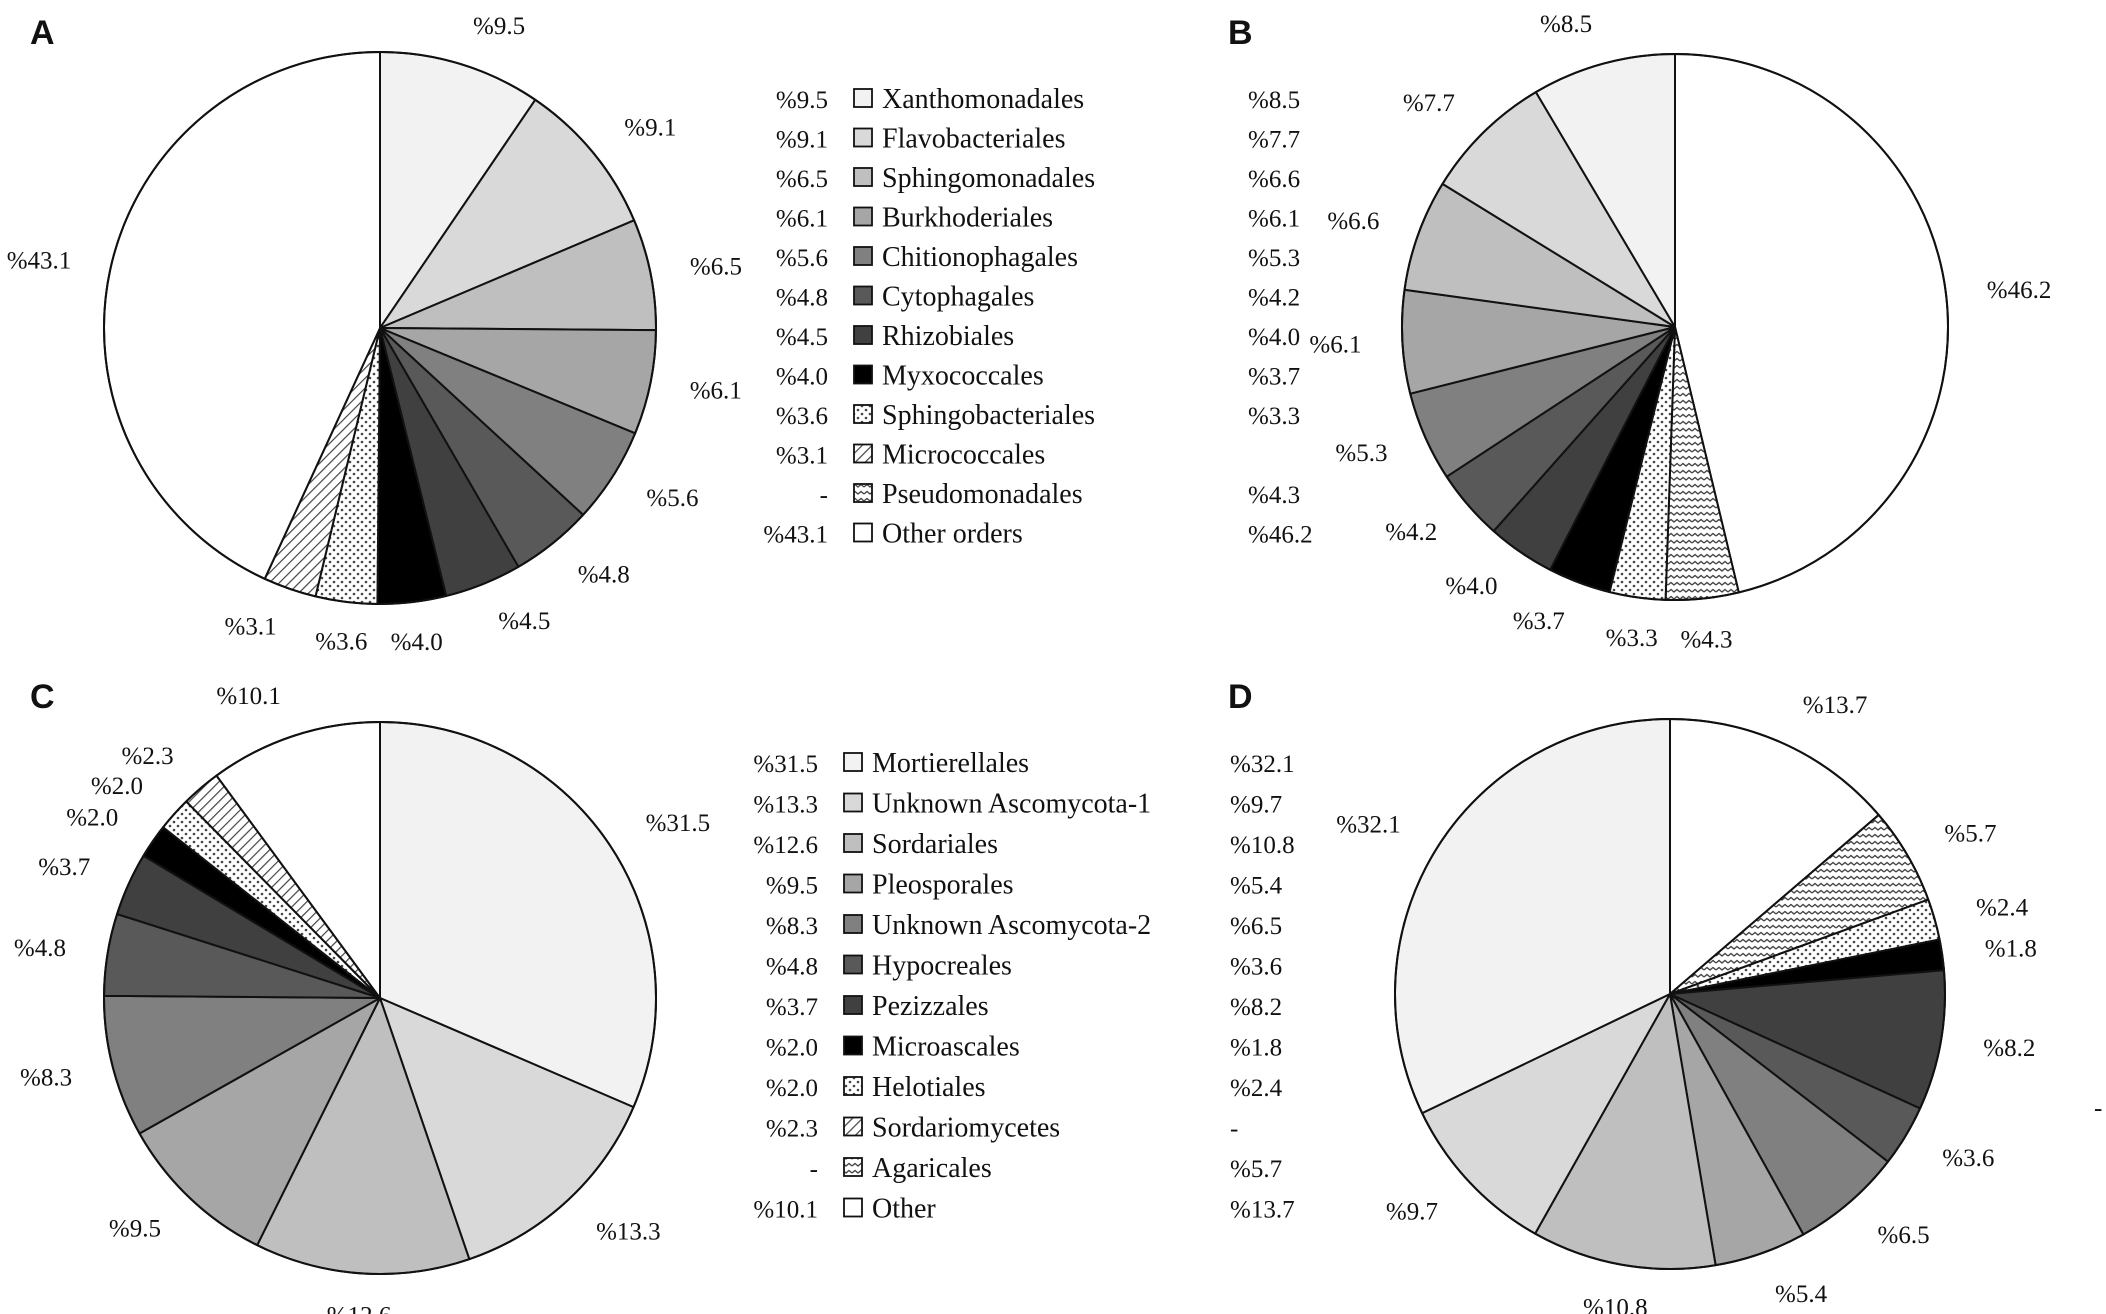  I want to click on legend-label: Rhizobiales, so click(948, 336).